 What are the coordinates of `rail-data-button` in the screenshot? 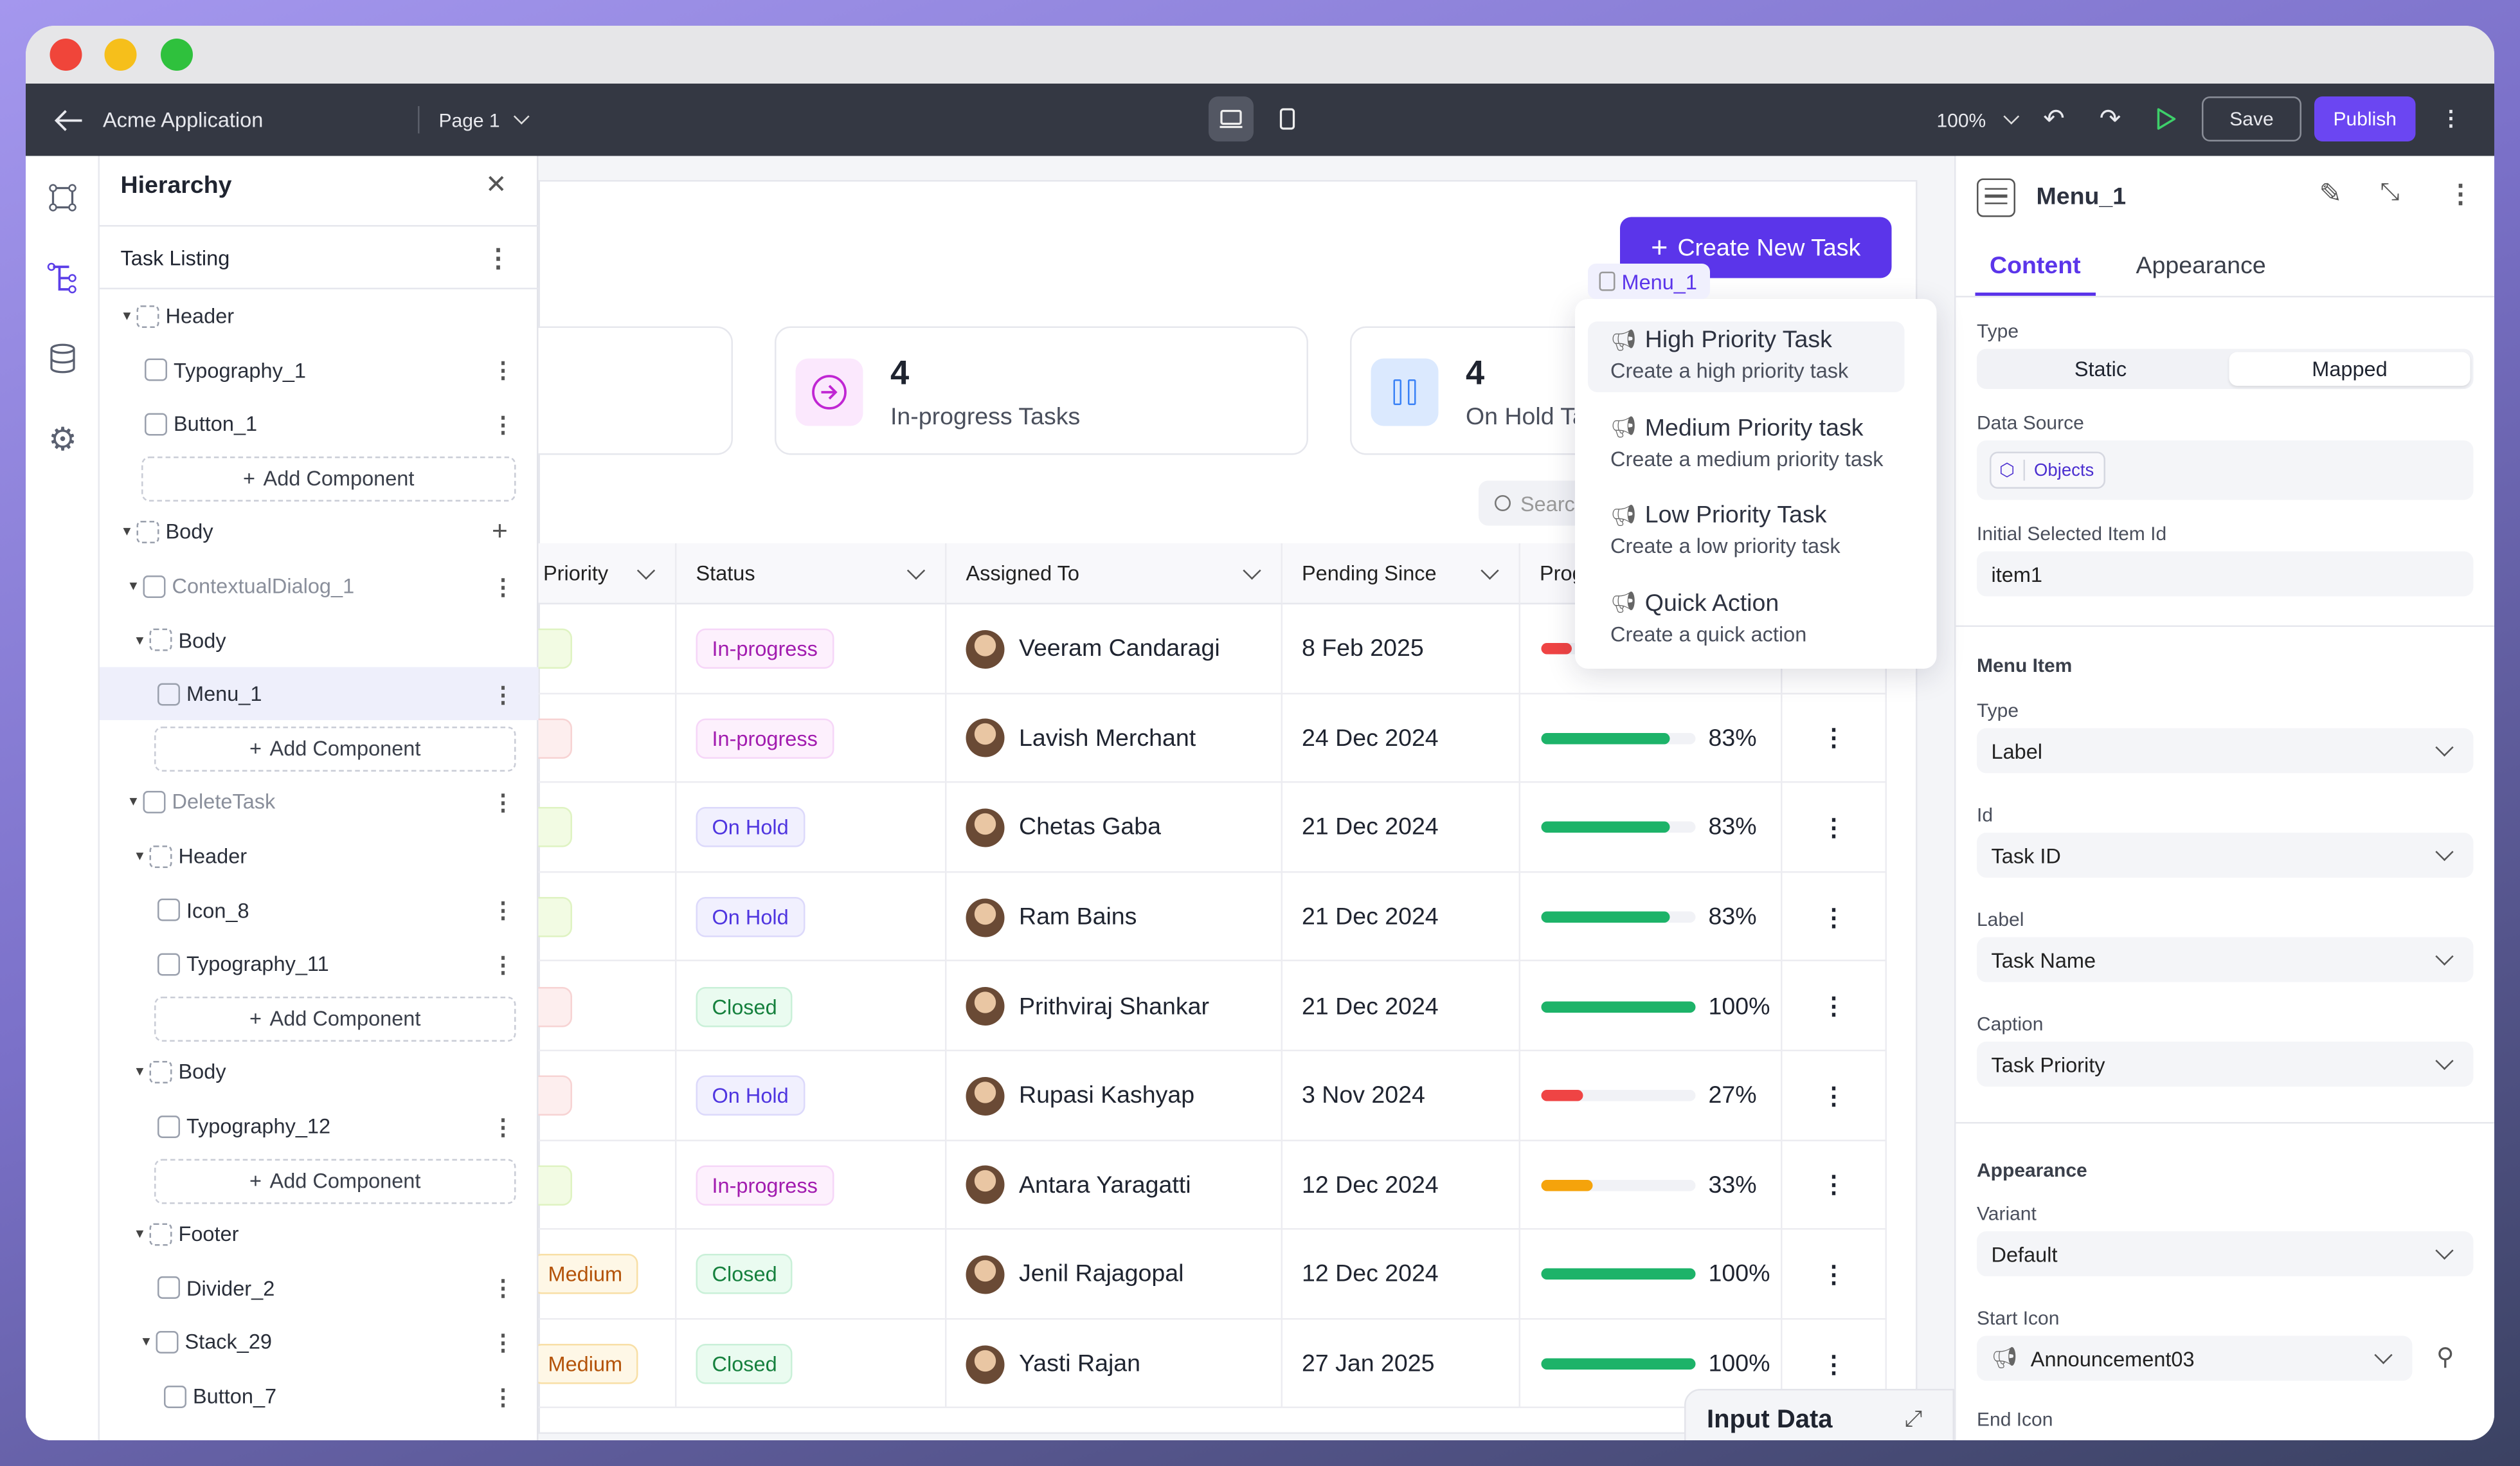 It's located at (63, 359).